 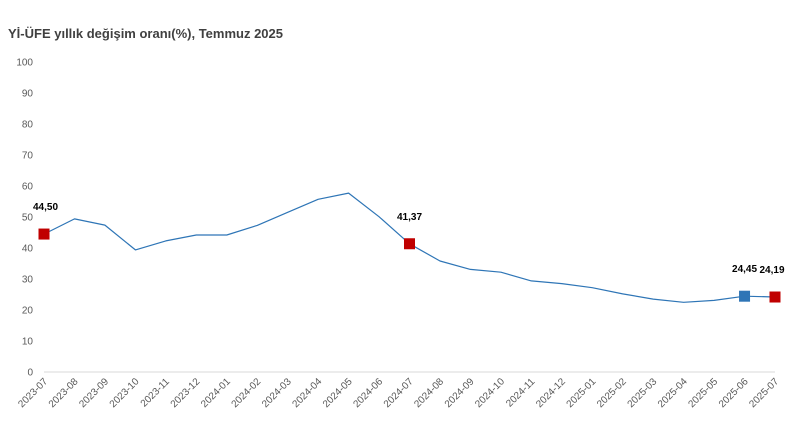 What do you see at coordinates (368, 393) in the screenshot?
I see `x-tick-label: 2024-06` at bounding box center [368, 393].